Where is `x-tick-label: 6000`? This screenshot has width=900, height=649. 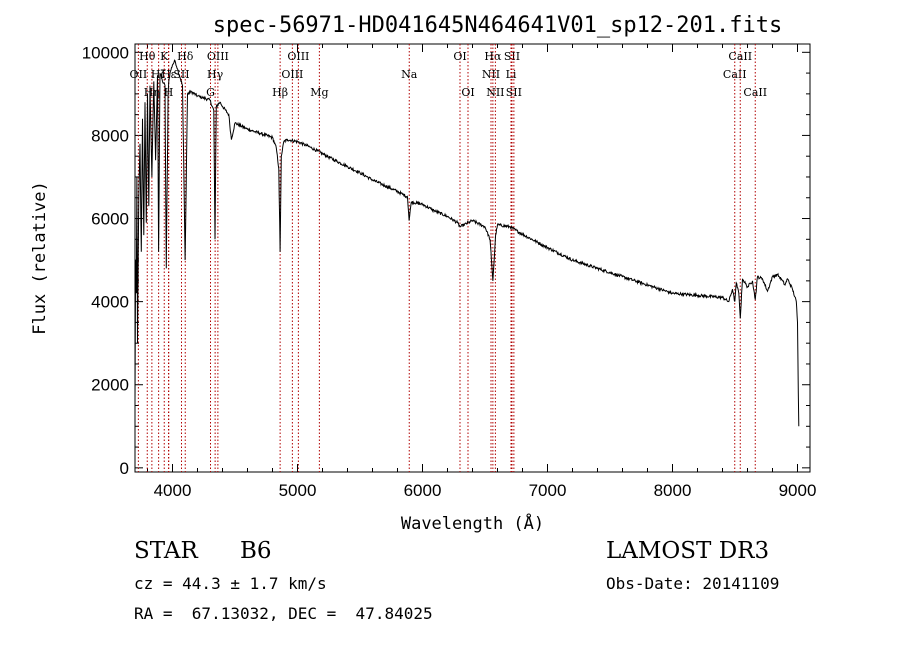 x-tick-label: 6000 is located at coordinates (423, 490).